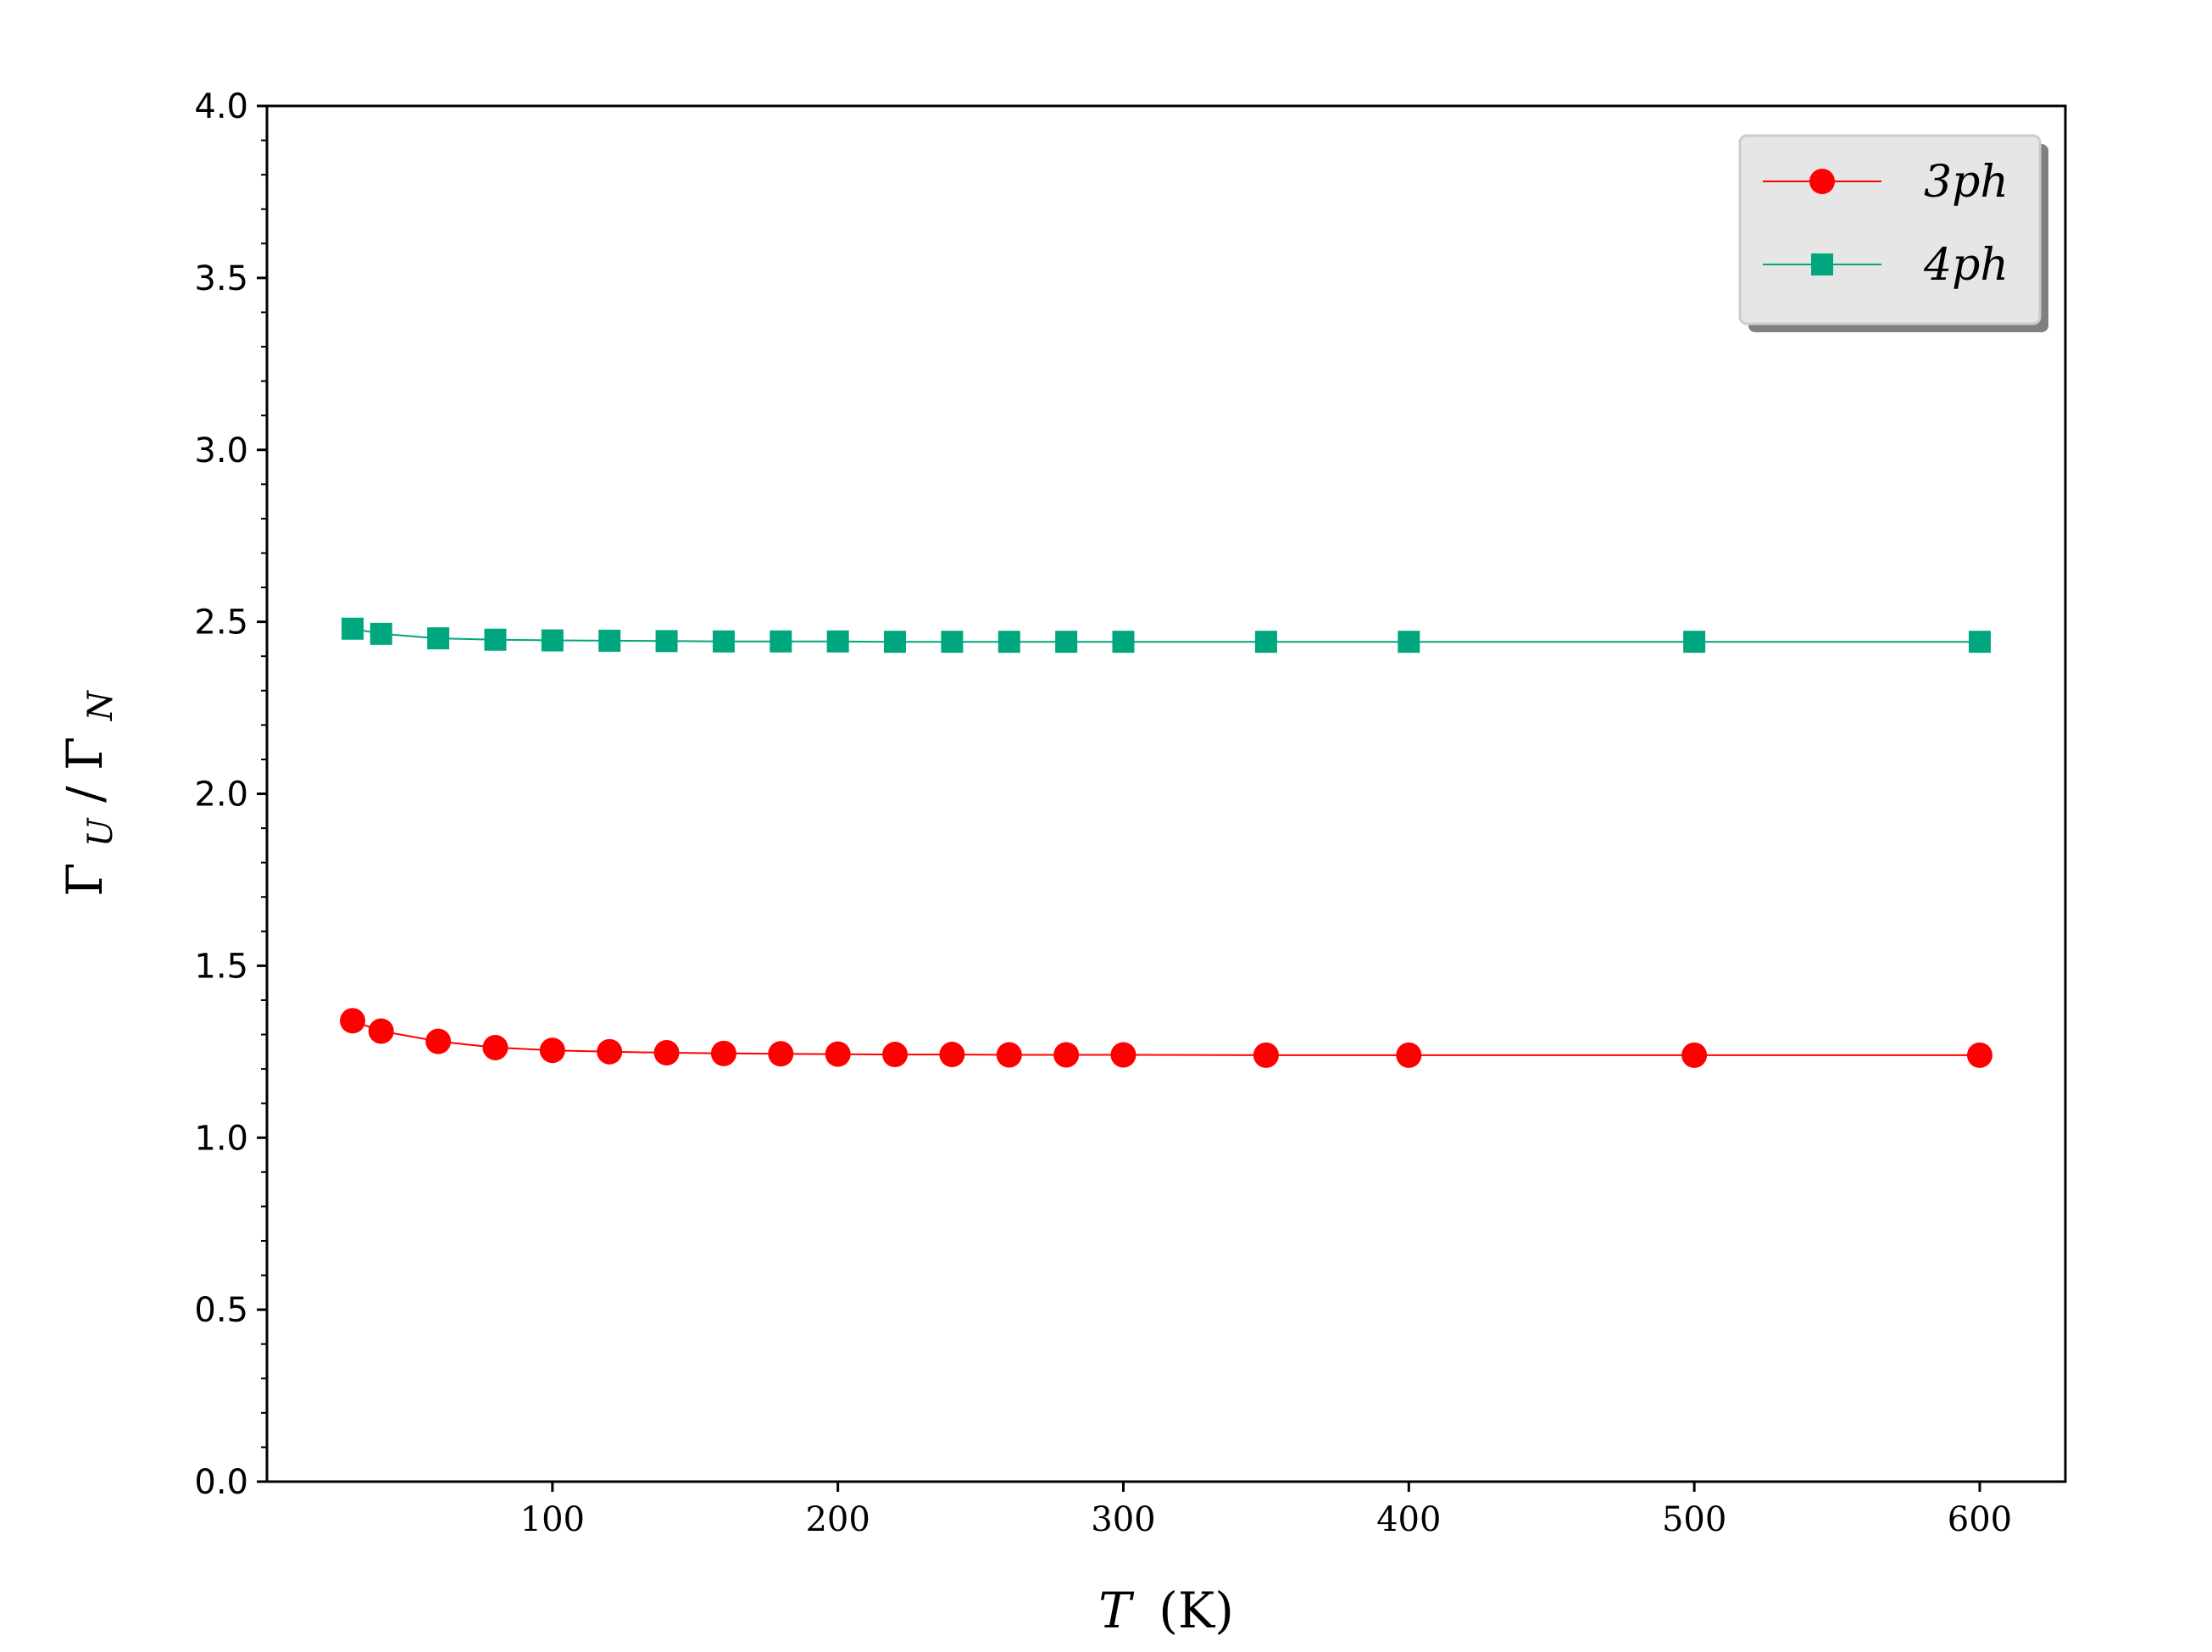 The height and width of the screenshot is (1652, 2212). What do you see at coordinates (1196, 1610) in the screenshot?
I see `x-axis-label-unit: (K)` at bounding box center [1196, 1610].